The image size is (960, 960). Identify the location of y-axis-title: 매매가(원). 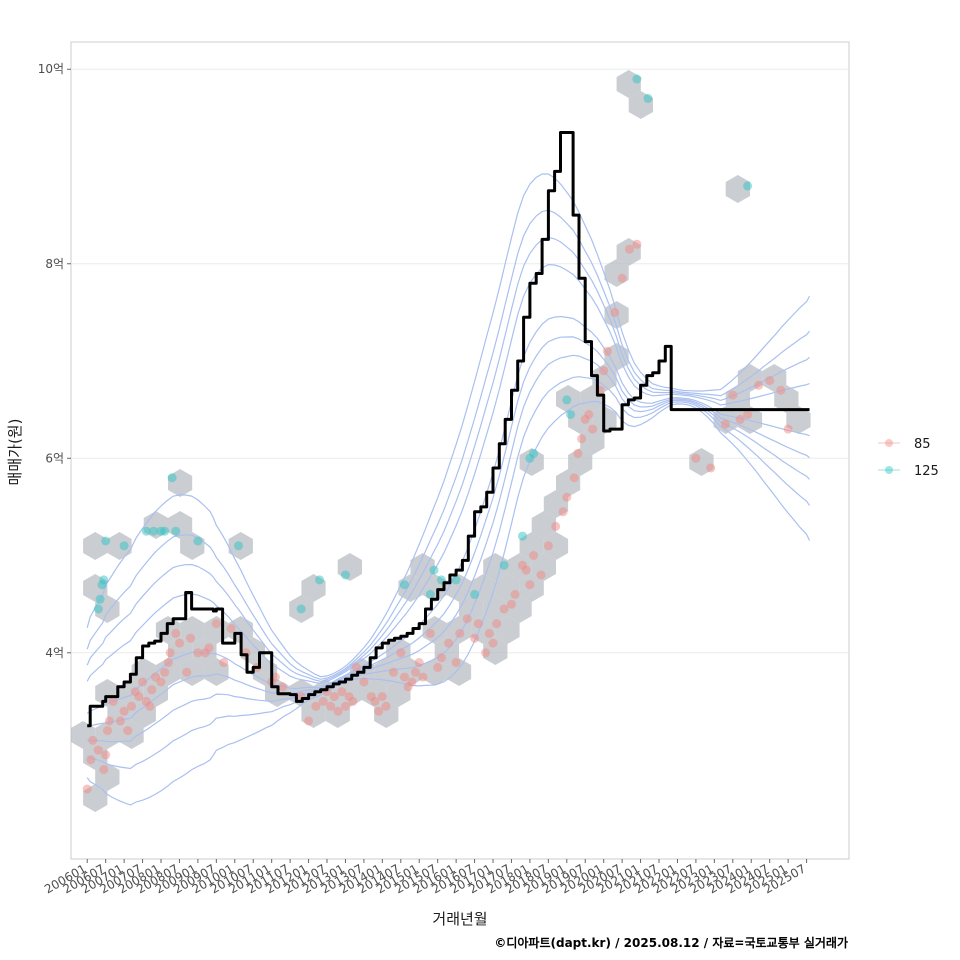
(15, 452).